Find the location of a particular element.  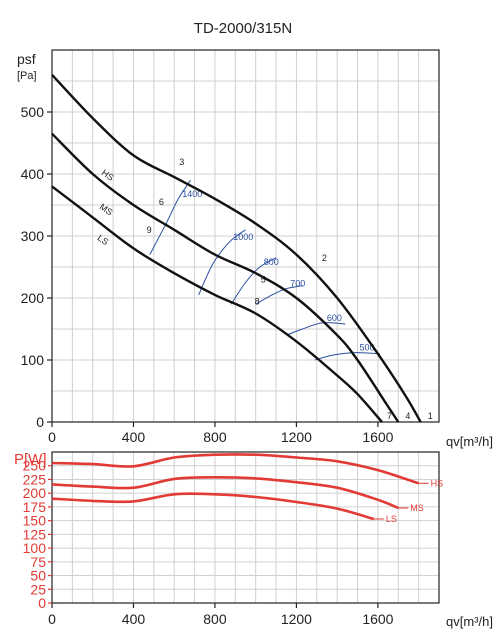

operating-point-label: 1 is located at coordinates (430, 416).